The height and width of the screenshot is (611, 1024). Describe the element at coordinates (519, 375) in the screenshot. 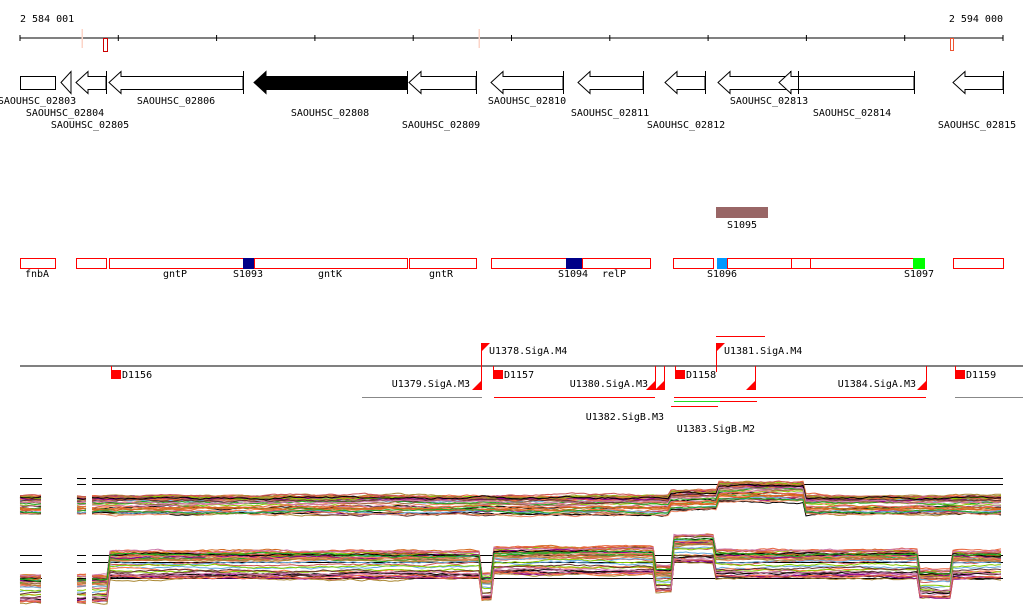

I see `terminator-label: D1157` at that location.